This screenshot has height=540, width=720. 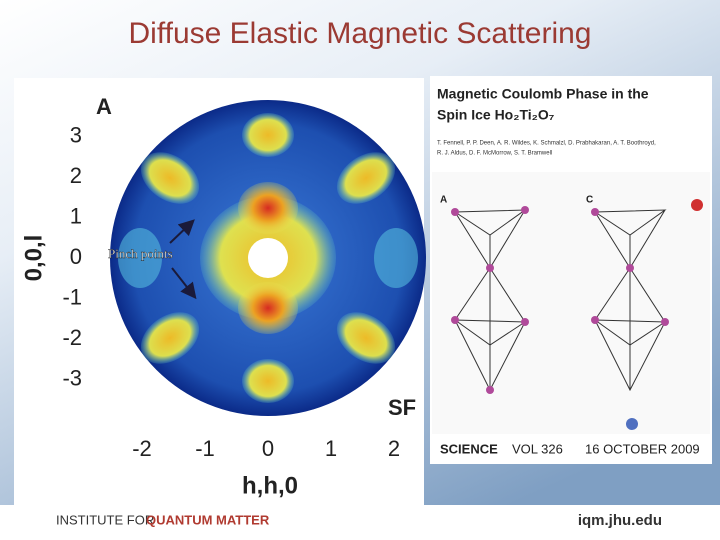 What do you see at coordinates (76, 134) in the screenshot?
I see `y-tick-label: 3` at bounding box center [76, 134].